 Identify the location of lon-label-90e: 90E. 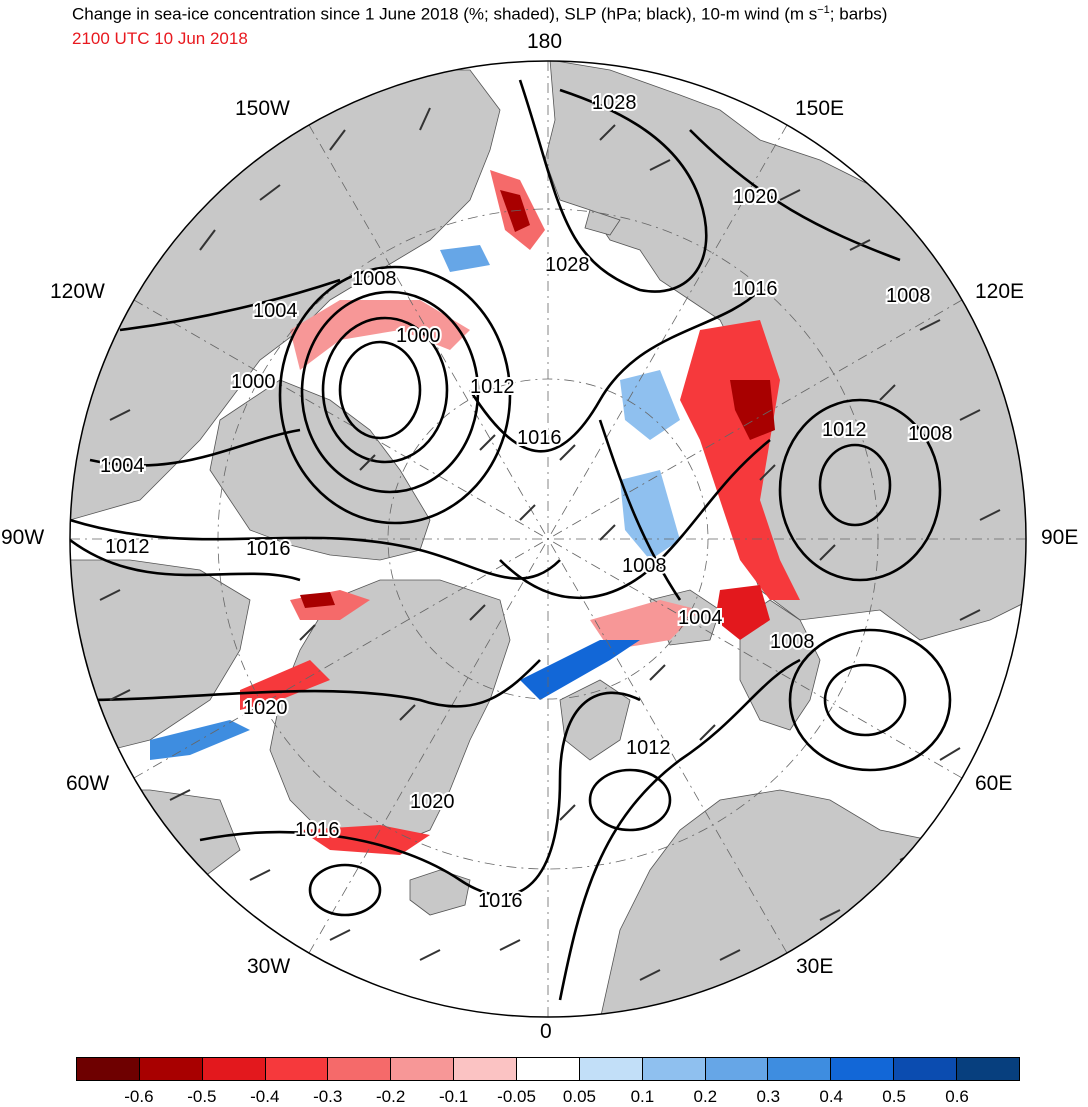
(1060, 537).